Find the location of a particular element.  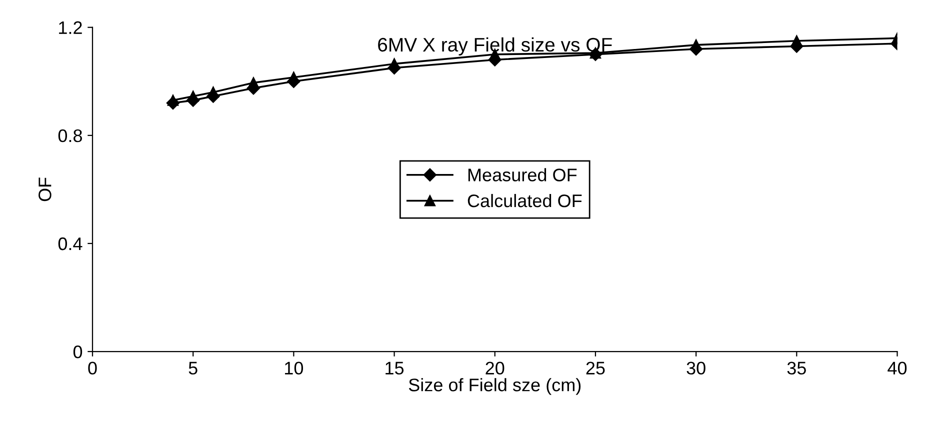

y-tick-label: 1.2 is located at coordinates (70, 27).